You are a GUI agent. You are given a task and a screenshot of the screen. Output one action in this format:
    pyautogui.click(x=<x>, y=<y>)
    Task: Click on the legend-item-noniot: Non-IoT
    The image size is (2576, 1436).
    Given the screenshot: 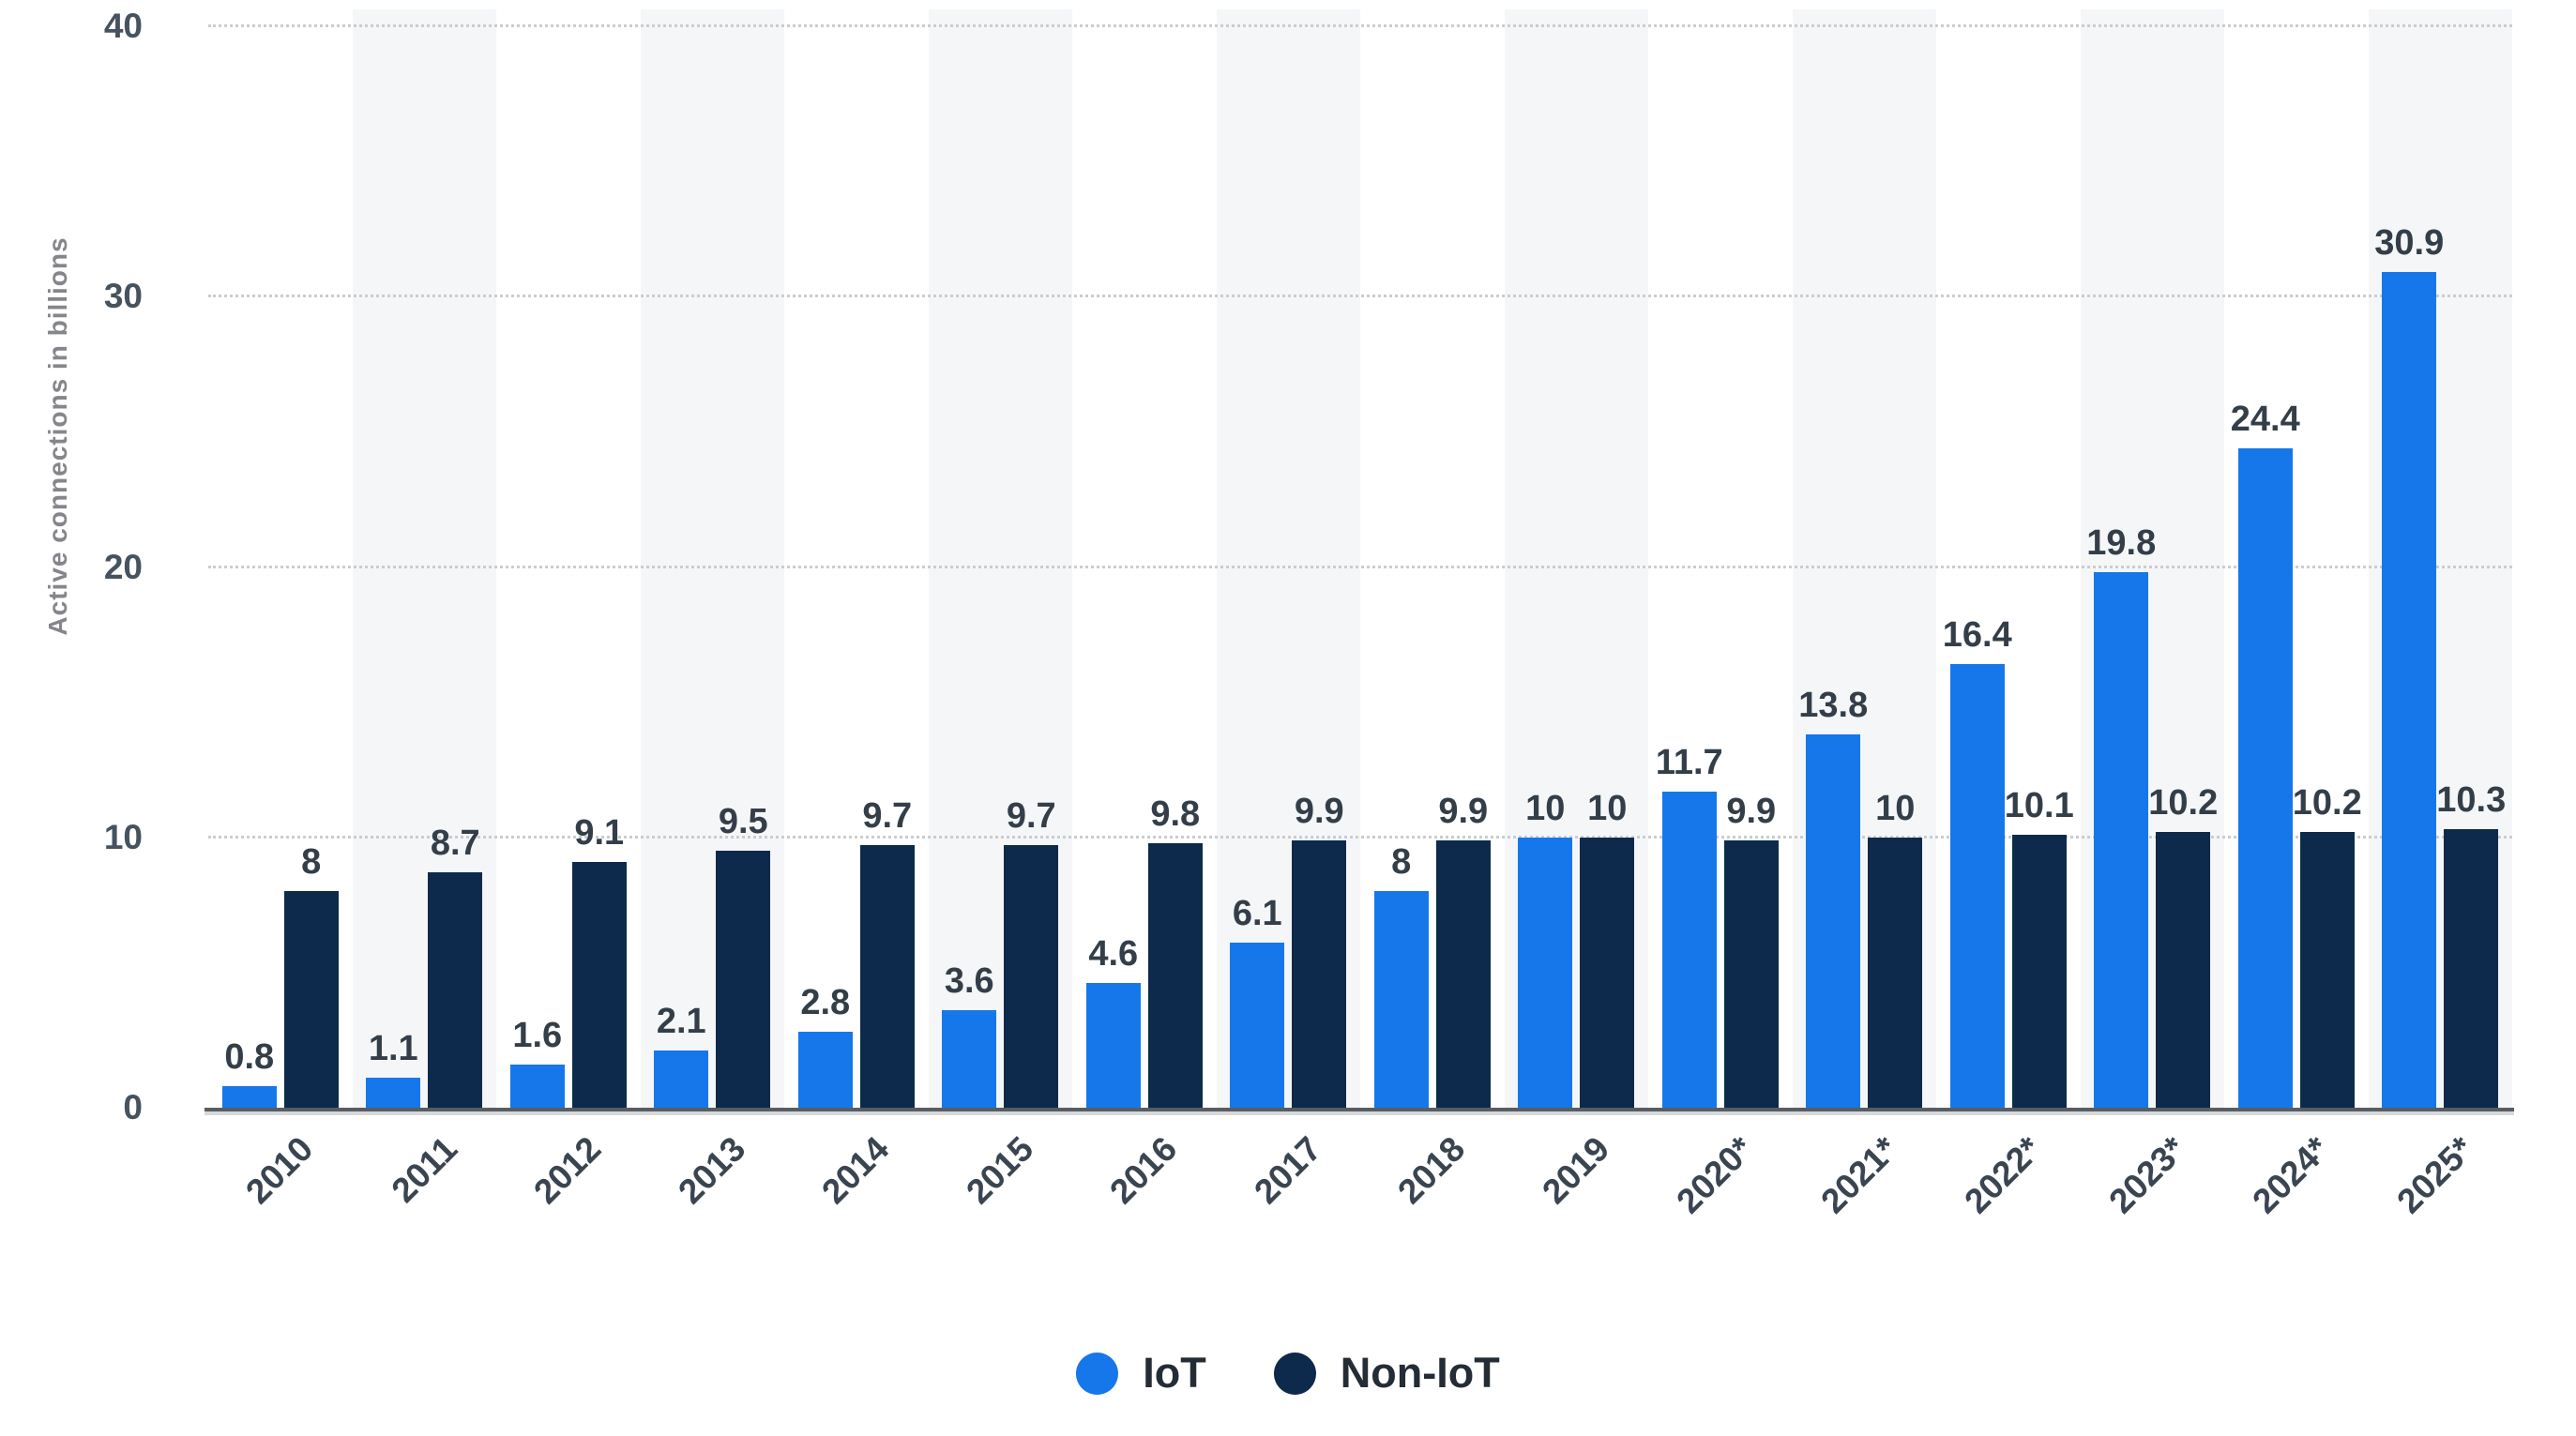 What is the action you would take?
    pyautogui.click(x=1387, y=1373)
    